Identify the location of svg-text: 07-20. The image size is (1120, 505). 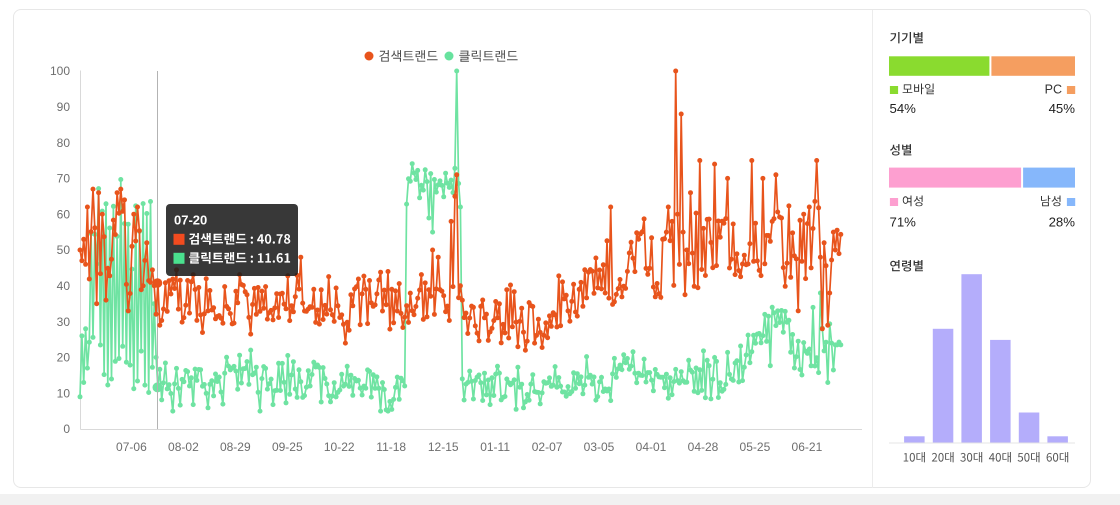
(190, 220).